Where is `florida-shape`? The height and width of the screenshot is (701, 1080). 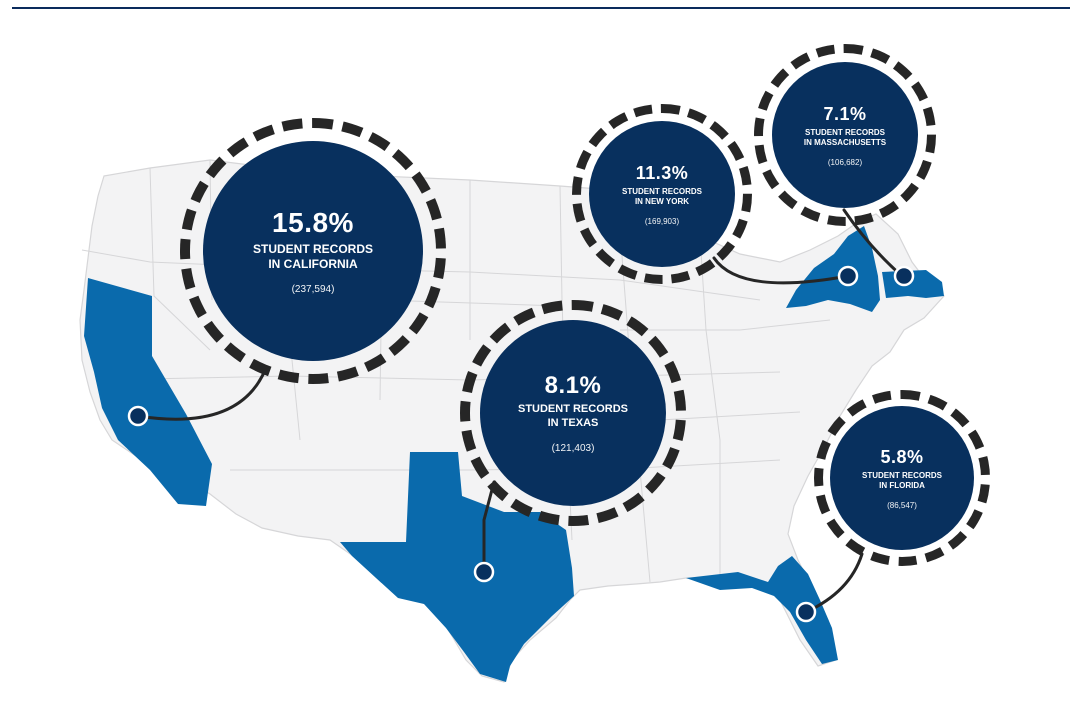 florida-shape is located at coordinates (762, 610).